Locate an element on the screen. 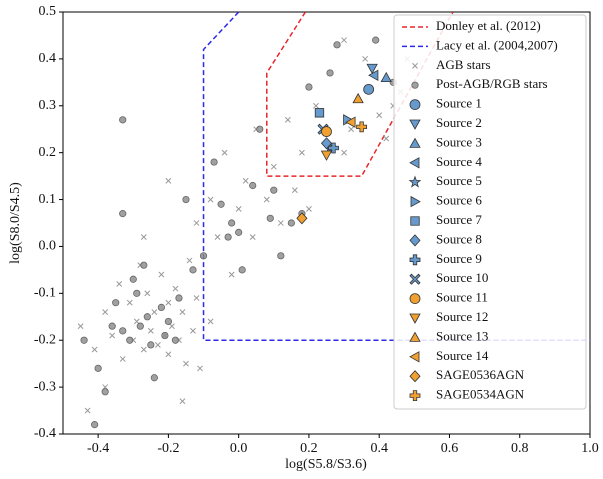 The image size is (603, 479). legend-label: Source 9 is located at coordinates (459, 258).